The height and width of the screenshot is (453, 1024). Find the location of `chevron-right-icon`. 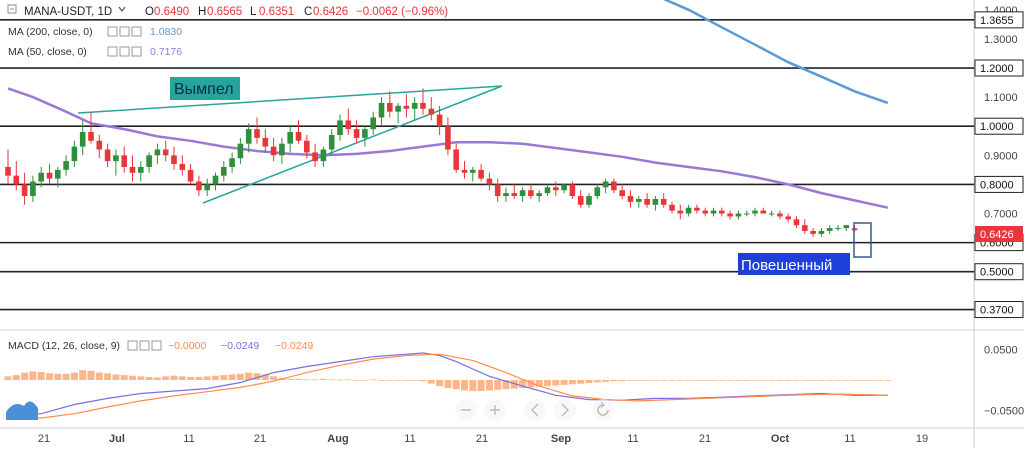

chevron-right-icon is located at coordinates (565, 410).